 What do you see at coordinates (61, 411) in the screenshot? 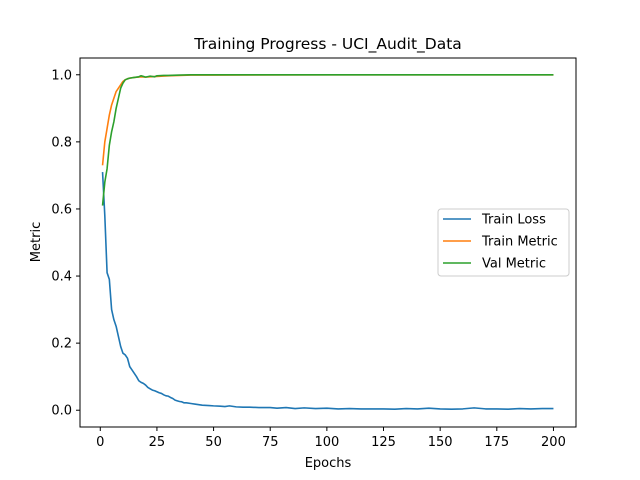
I see `y-tick-label: 0.0` at bounding box center [61, 411].